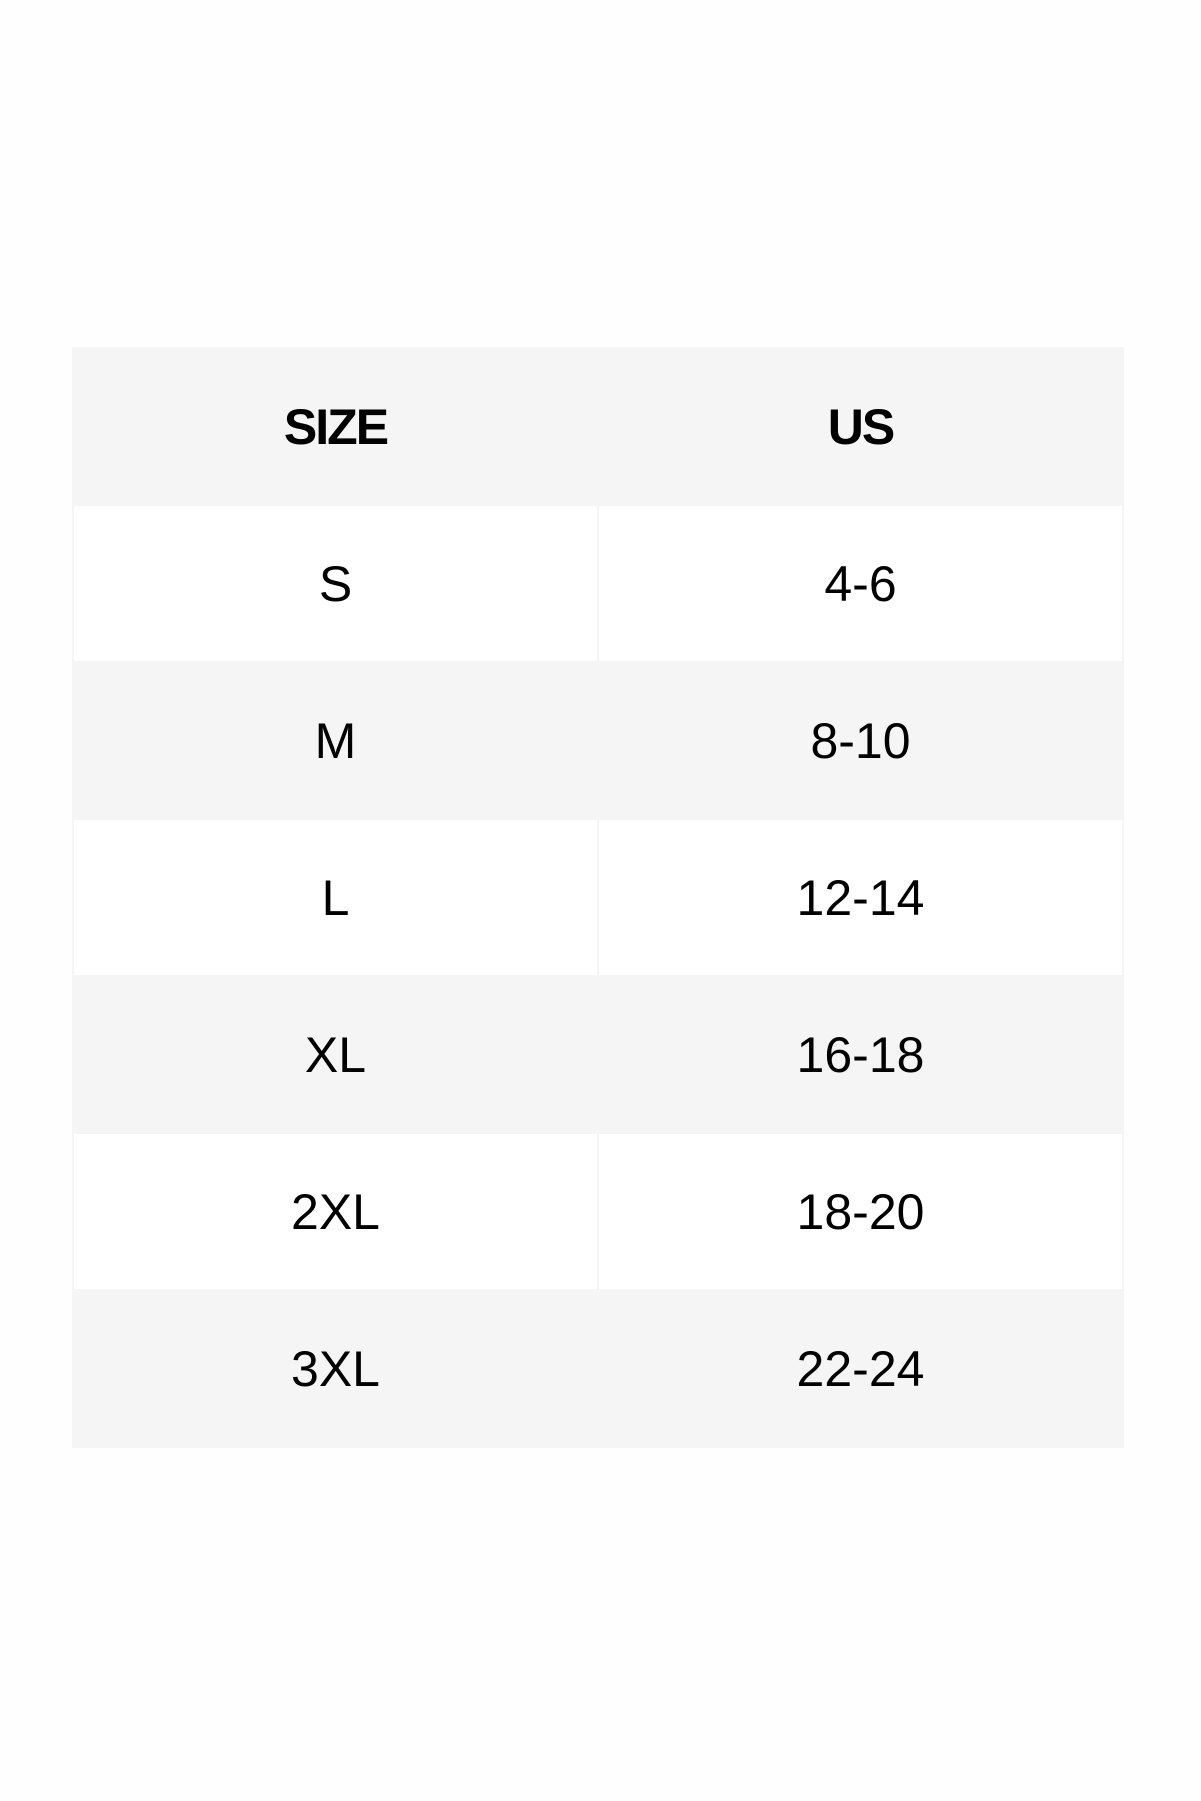 The image size is (1201, 1801). I want to click on size-cell: L, so click(335, 897).